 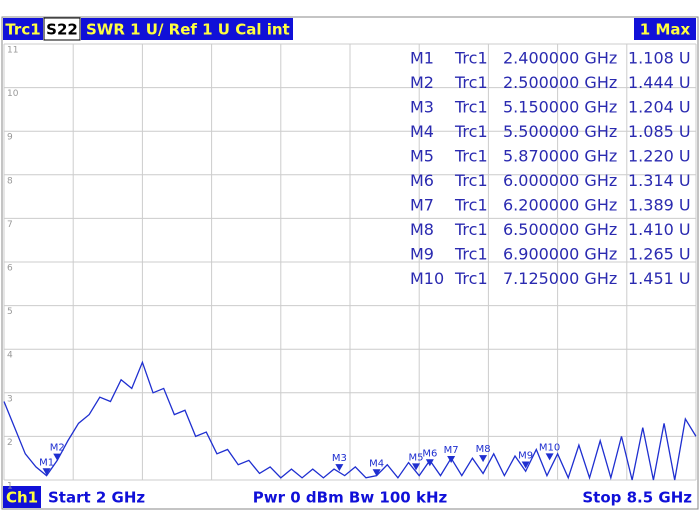 What do you see at coordinates (13, 94) in the screenshot?
I see `y-tick-label: 10` at bounding box center [13, 94].